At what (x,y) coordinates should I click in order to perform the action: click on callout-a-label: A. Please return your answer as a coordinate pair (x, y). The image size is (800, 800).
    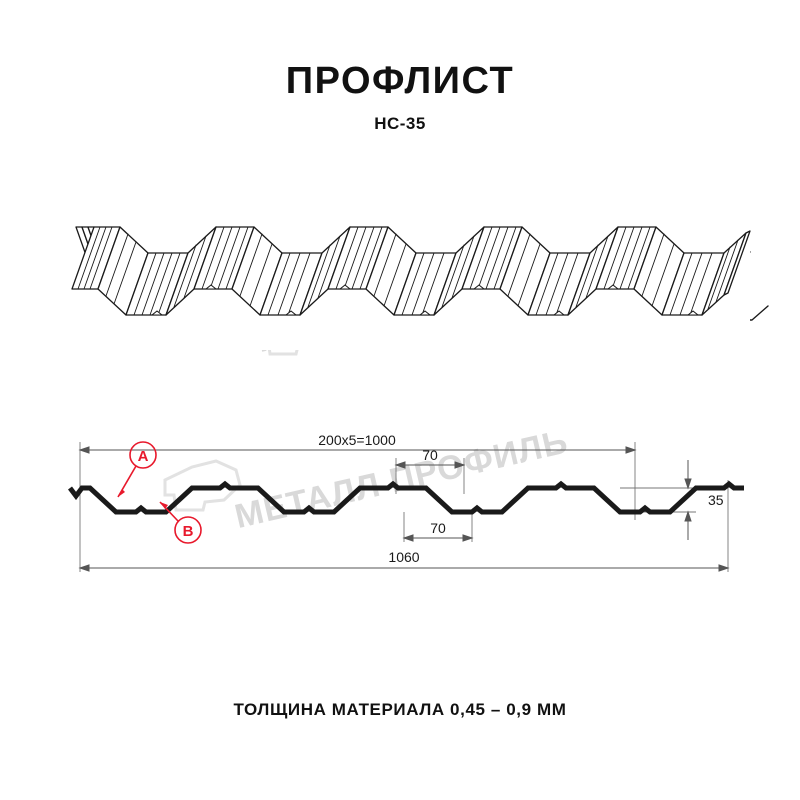
    Looking at the image, I should click on (143, 456).